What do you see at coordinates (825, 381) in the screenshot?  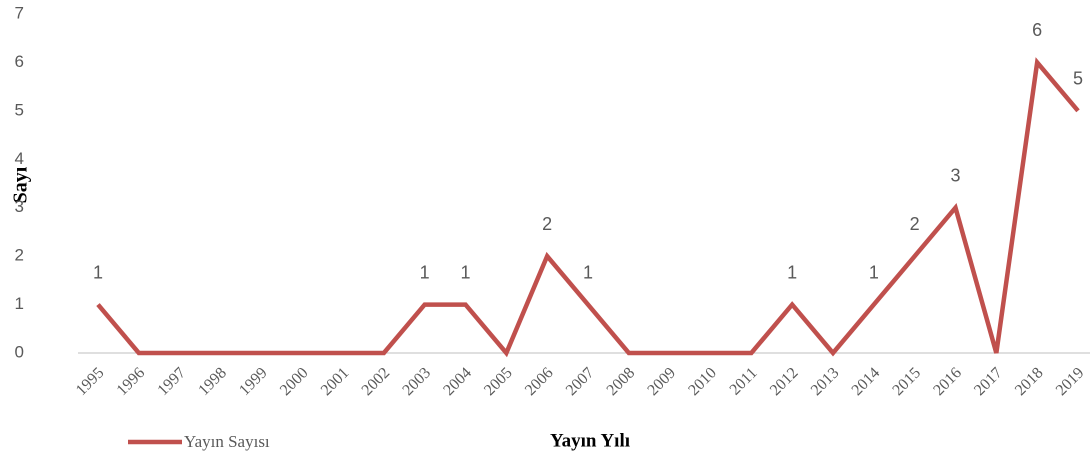 I see `x-tick-label: 2013` at bounding box center [825, 381].